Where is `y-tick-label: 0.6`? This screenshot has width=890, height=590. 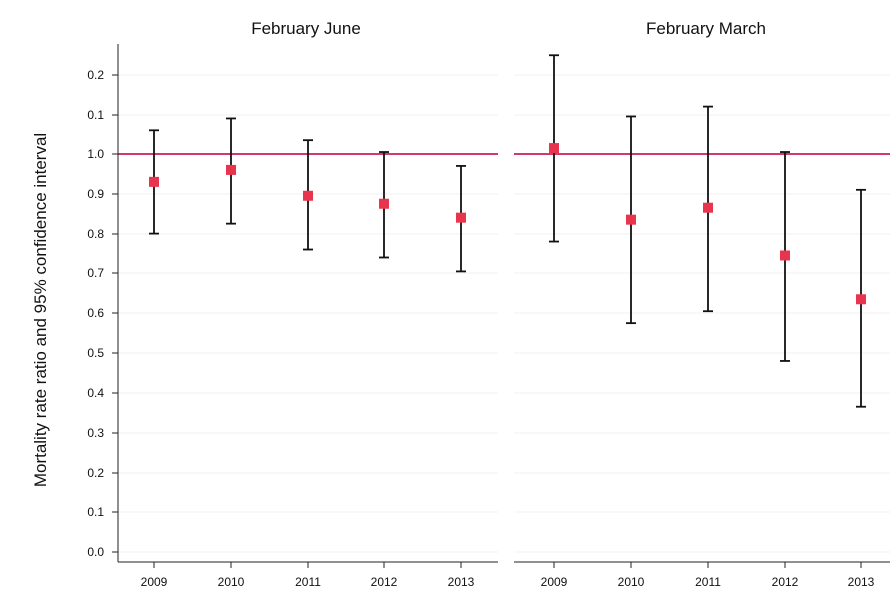 y-tick-label: 0.6 is located at coordinates (95, 313).